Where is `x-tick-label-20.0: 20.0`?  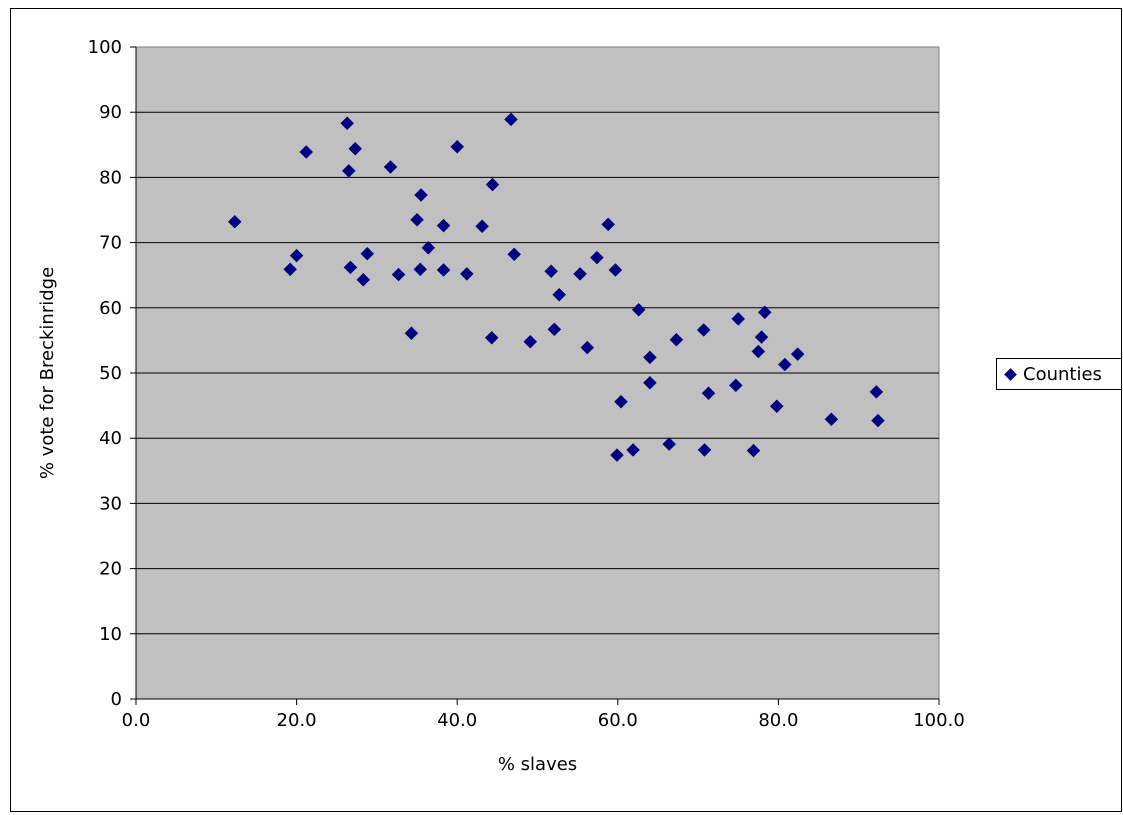 x-tick-label-20.0: 20.0 is located at coordinates (297, 720).